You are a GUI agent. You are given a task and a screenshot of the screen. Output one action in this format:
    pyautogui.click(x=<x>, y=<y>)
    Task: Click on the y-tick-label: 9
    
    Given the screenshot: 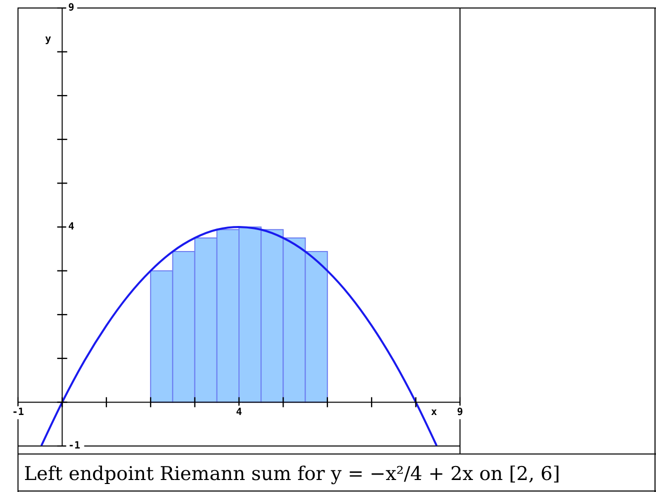 What is the action you would take?
    pyautogui.click(x=71, y=8)
    